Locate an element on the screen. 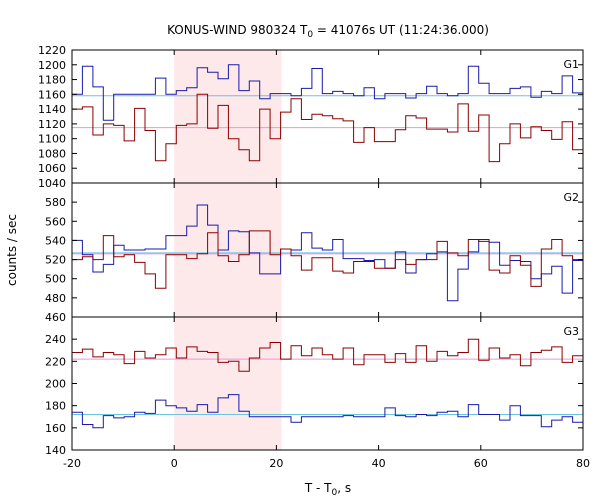 This screenshot has height=500, width=600. y-tick-label-g1: 1100 is located at coordinates (52, 139).